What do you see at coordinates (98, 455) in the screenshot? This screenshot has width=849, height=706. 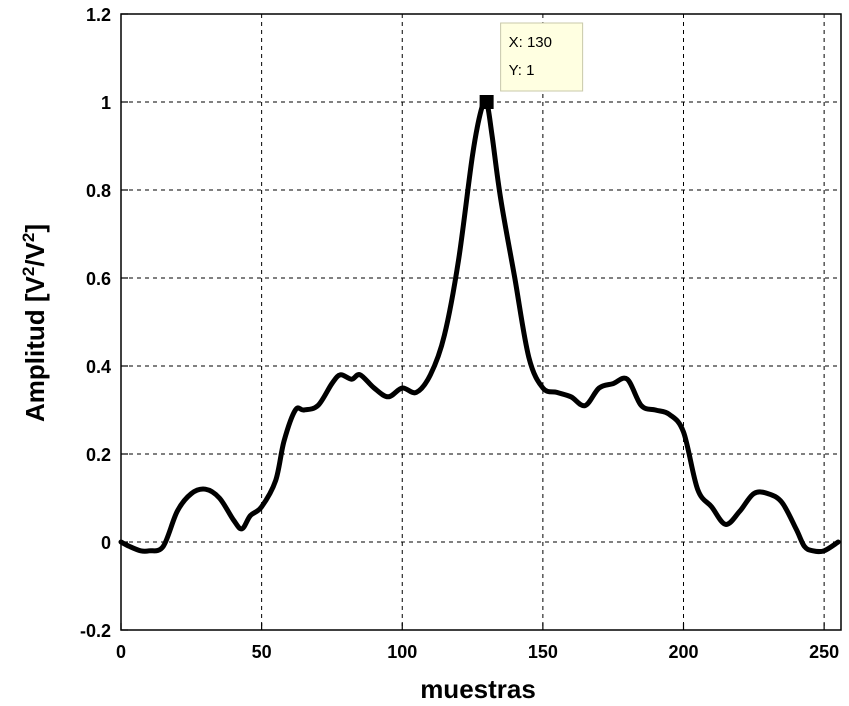 I see `y-tick-label: 0.2` at bounding box center [98, 455].